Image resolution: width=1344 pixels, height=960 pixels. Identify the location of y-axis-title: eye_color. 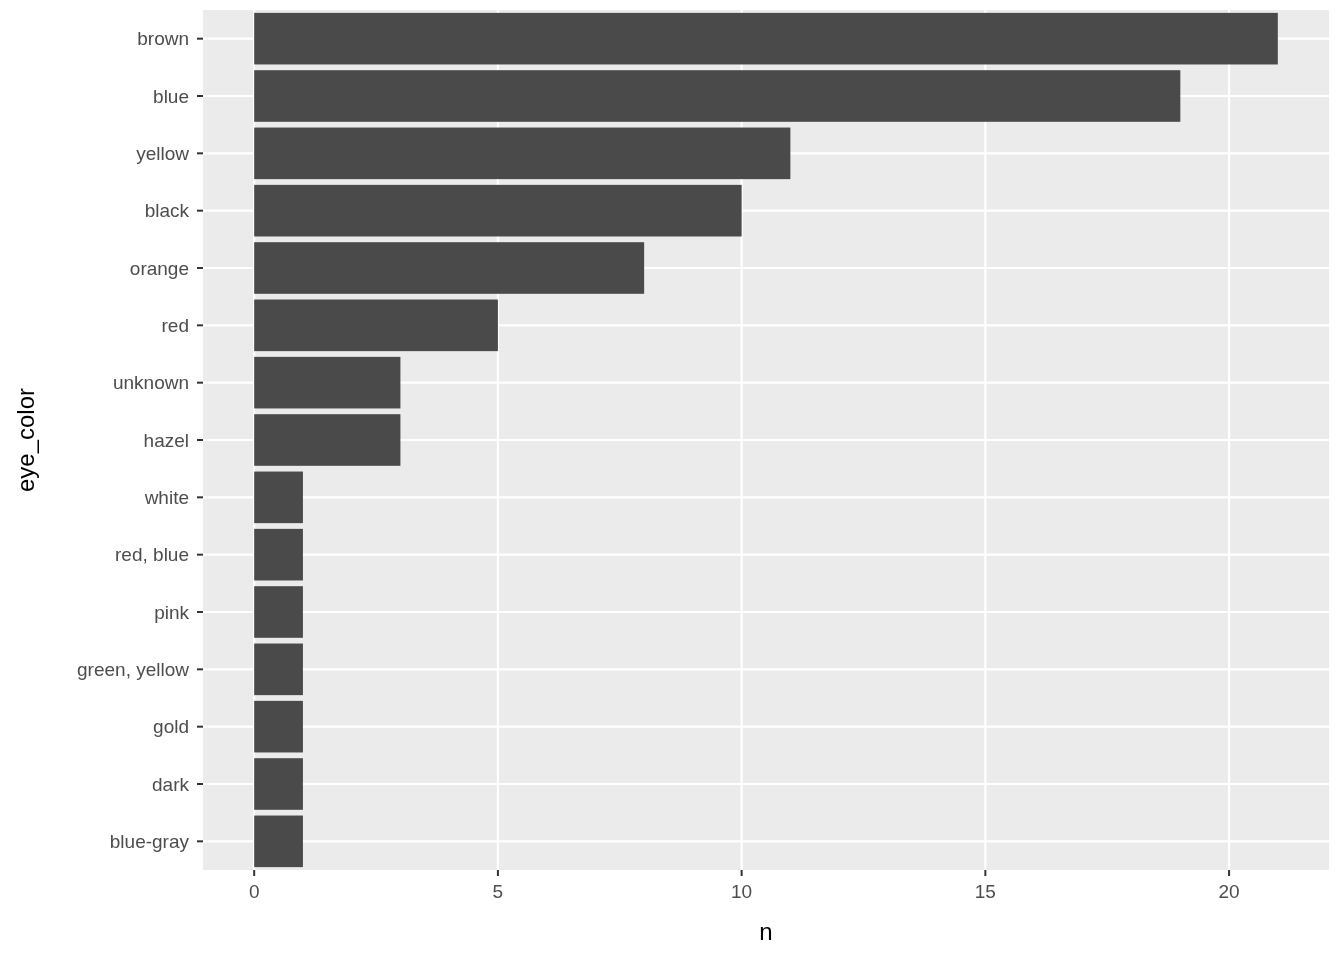
(25, 440).